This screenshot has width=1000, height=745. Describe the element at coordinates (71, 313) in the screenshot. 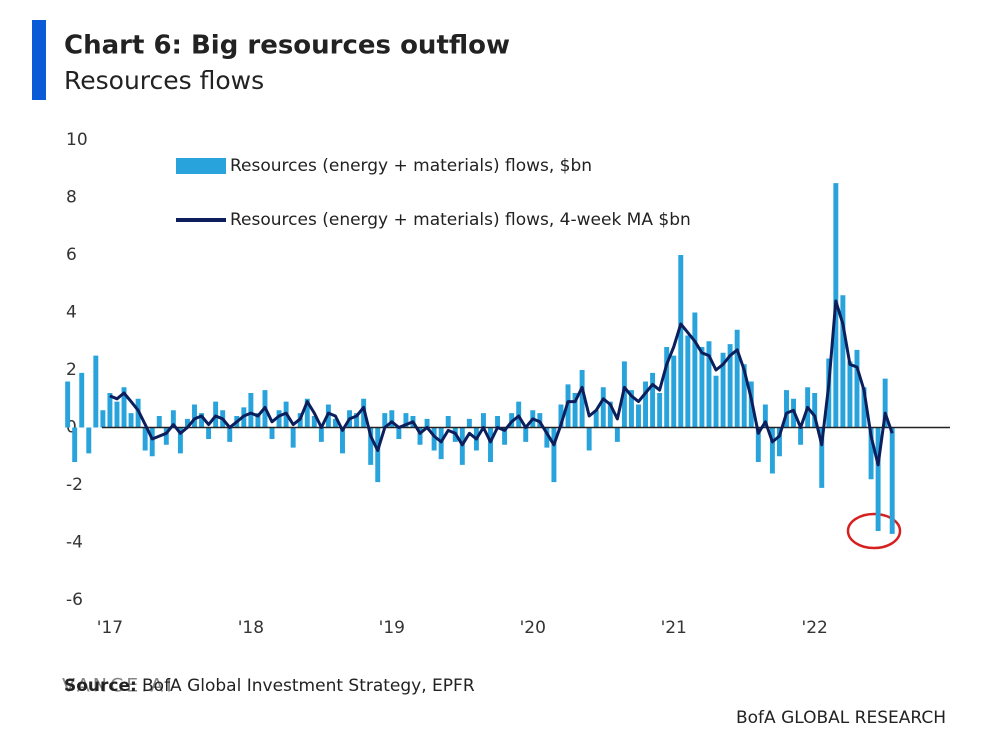

I see `y-tick-label: 4` at that location.